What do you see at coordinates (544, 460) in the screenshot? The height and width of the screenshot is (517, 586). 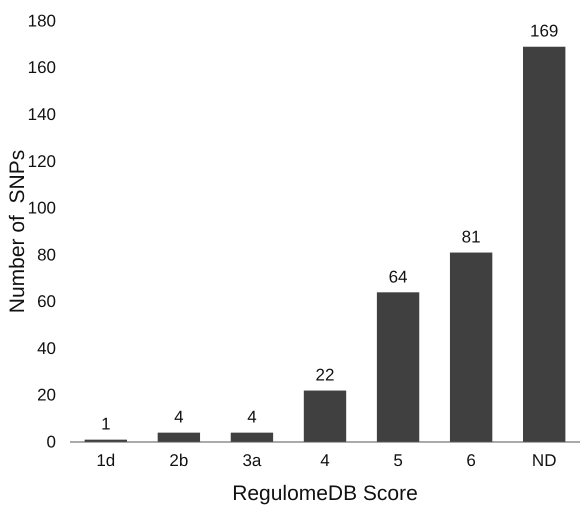 I see `x-tick-label: ND` at bounding box center [544, 460].